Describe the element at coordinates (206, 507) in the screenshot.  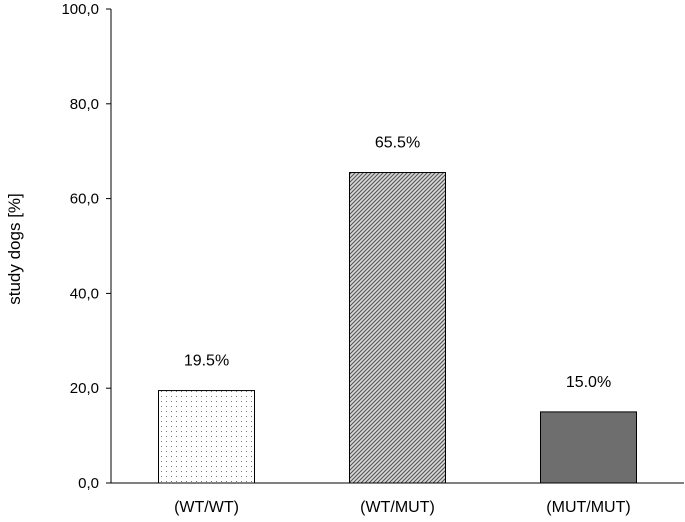
I see `x-tick-label: (WT/WT)` at that location.